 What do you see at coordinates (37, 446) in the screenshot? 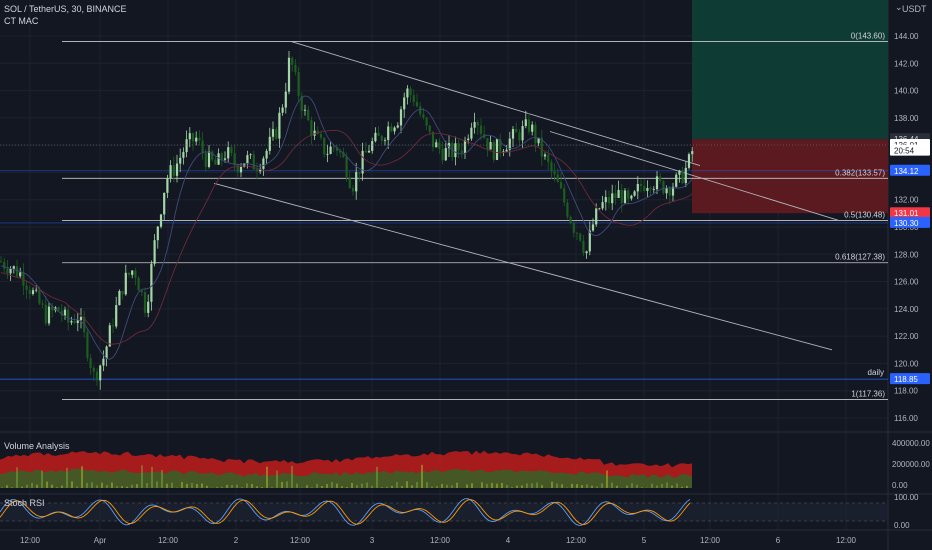
I see `volume-pane-title: Volume Analysis` at bounding box center [37, 446].